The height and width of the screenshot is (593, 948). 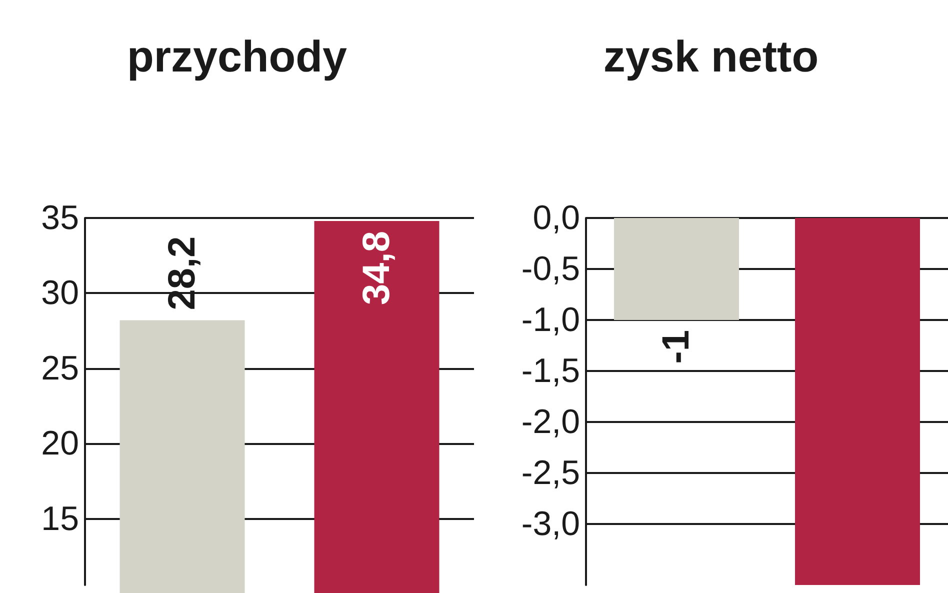 What do you see at coordinates (237, 57) in the screenshot?
I see `chart-title: przychody` at bounding box center [237, 57].